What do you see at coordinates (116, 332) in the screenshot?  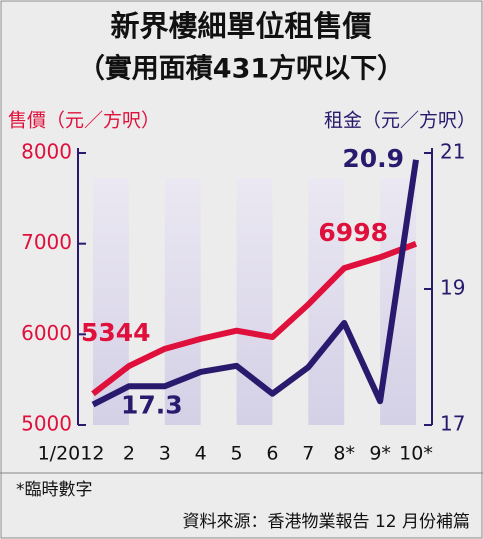 I see `value-label: 5344` at bounding box center [116, 332].